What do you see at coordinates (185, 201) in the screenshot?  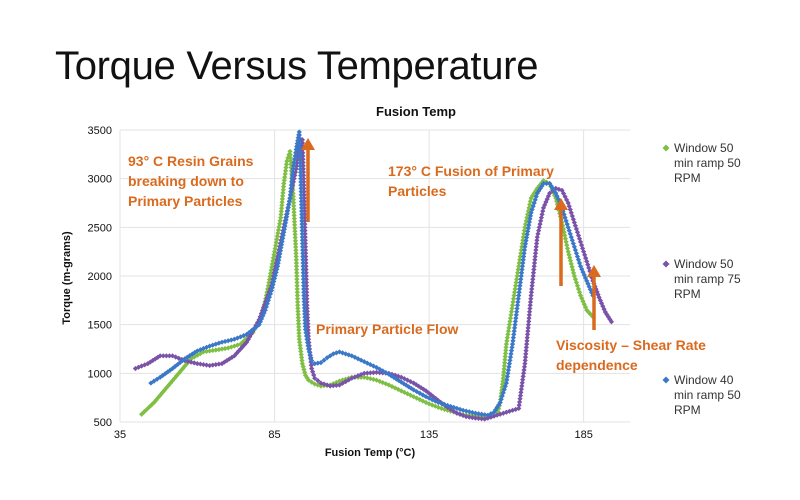 I see `annotation-text: Primary Particles` at bounding box center [185, 201].